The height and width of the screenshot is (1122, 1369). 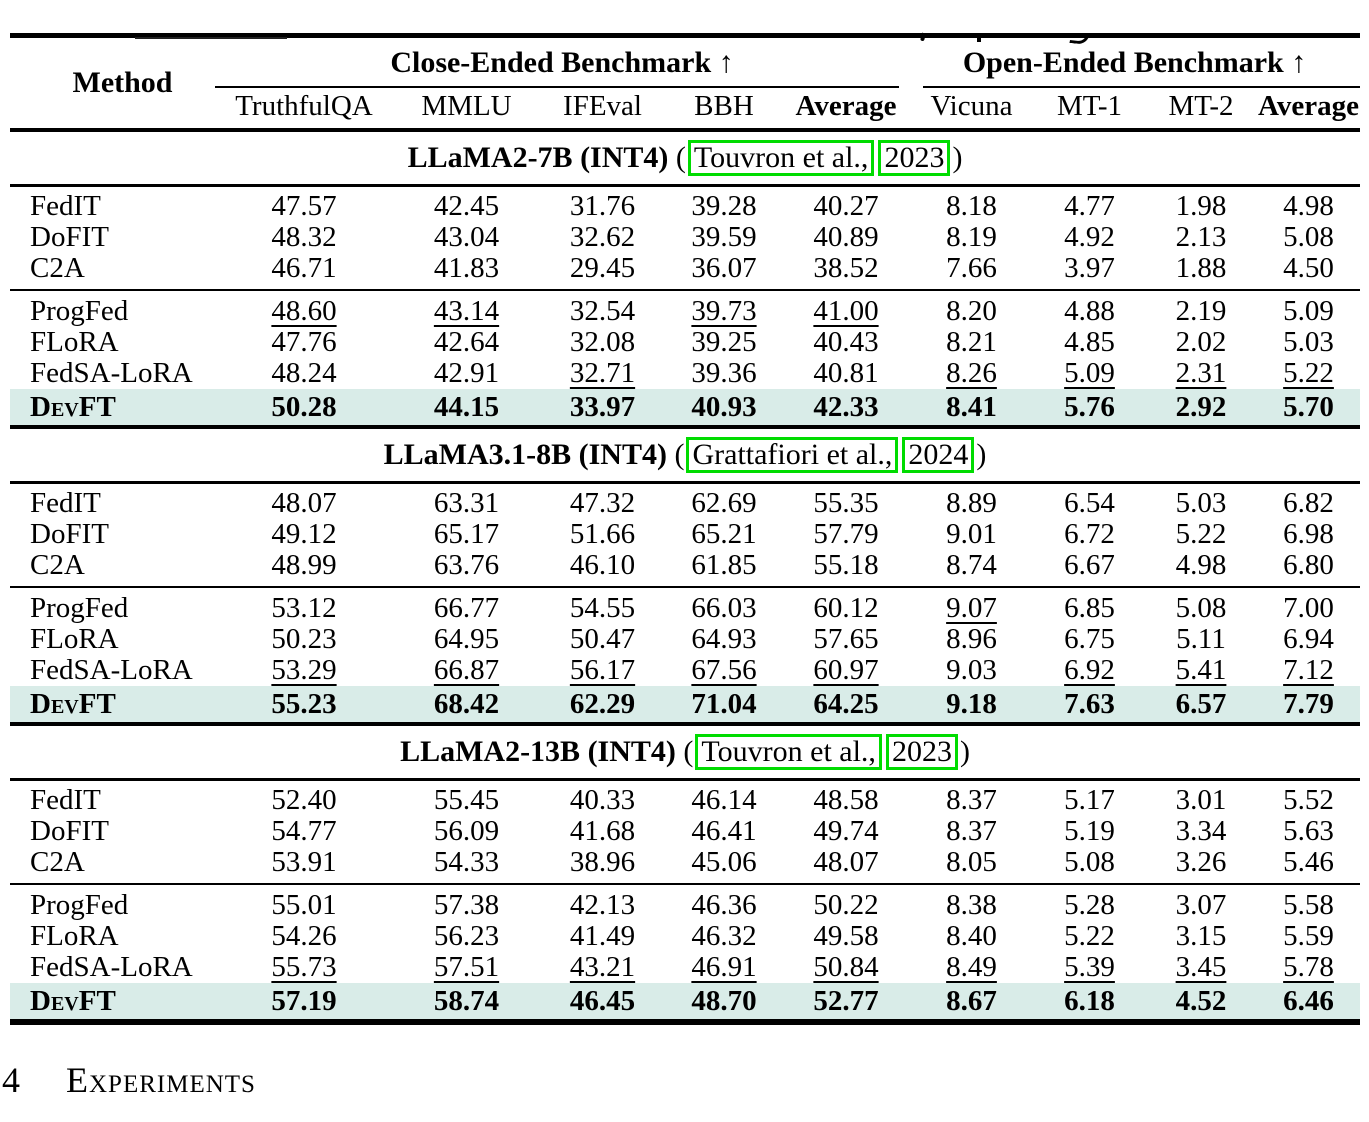 I want to click on value-cell: 55.73, so click(x=304, y=967).